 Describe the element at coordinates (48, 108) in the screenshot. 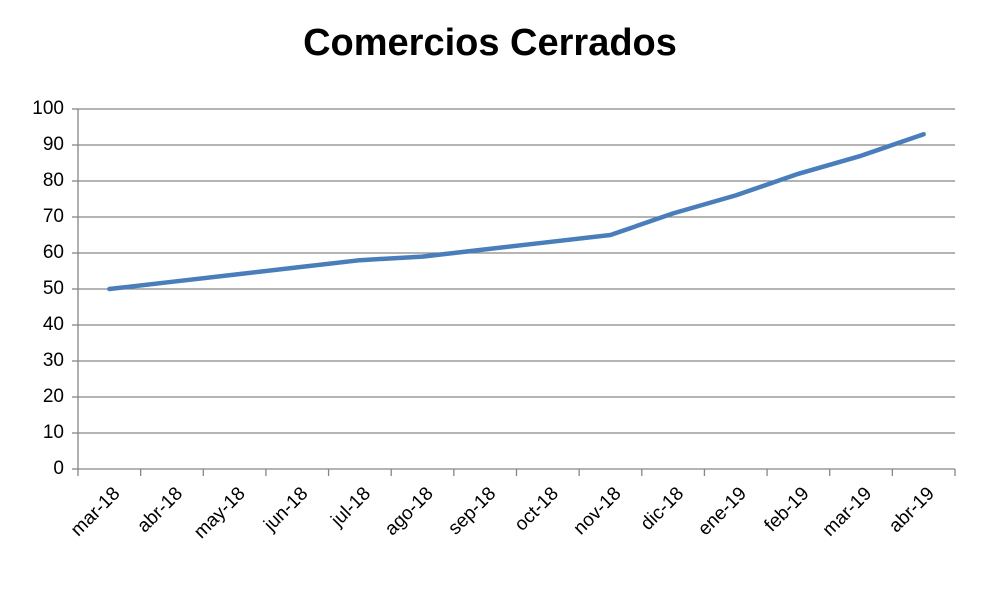

I see `y-tick-label: 100` at that location.